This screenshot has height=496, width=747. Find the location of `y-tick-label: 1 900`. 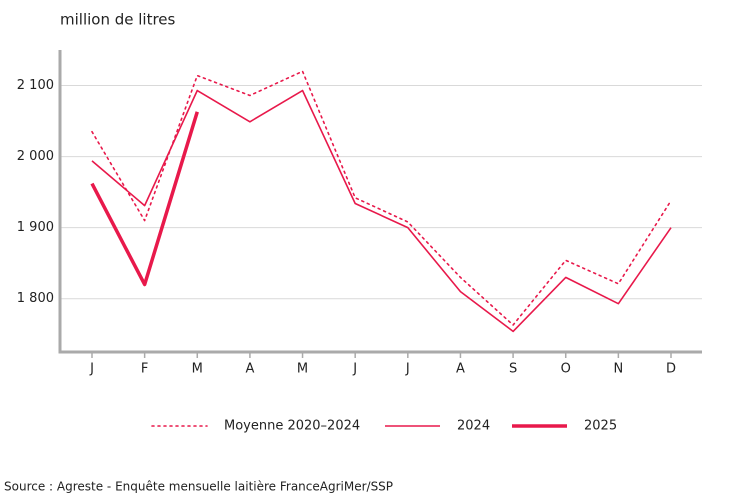

y-tick-label: 1 900 is located at coordinates (35, 227).